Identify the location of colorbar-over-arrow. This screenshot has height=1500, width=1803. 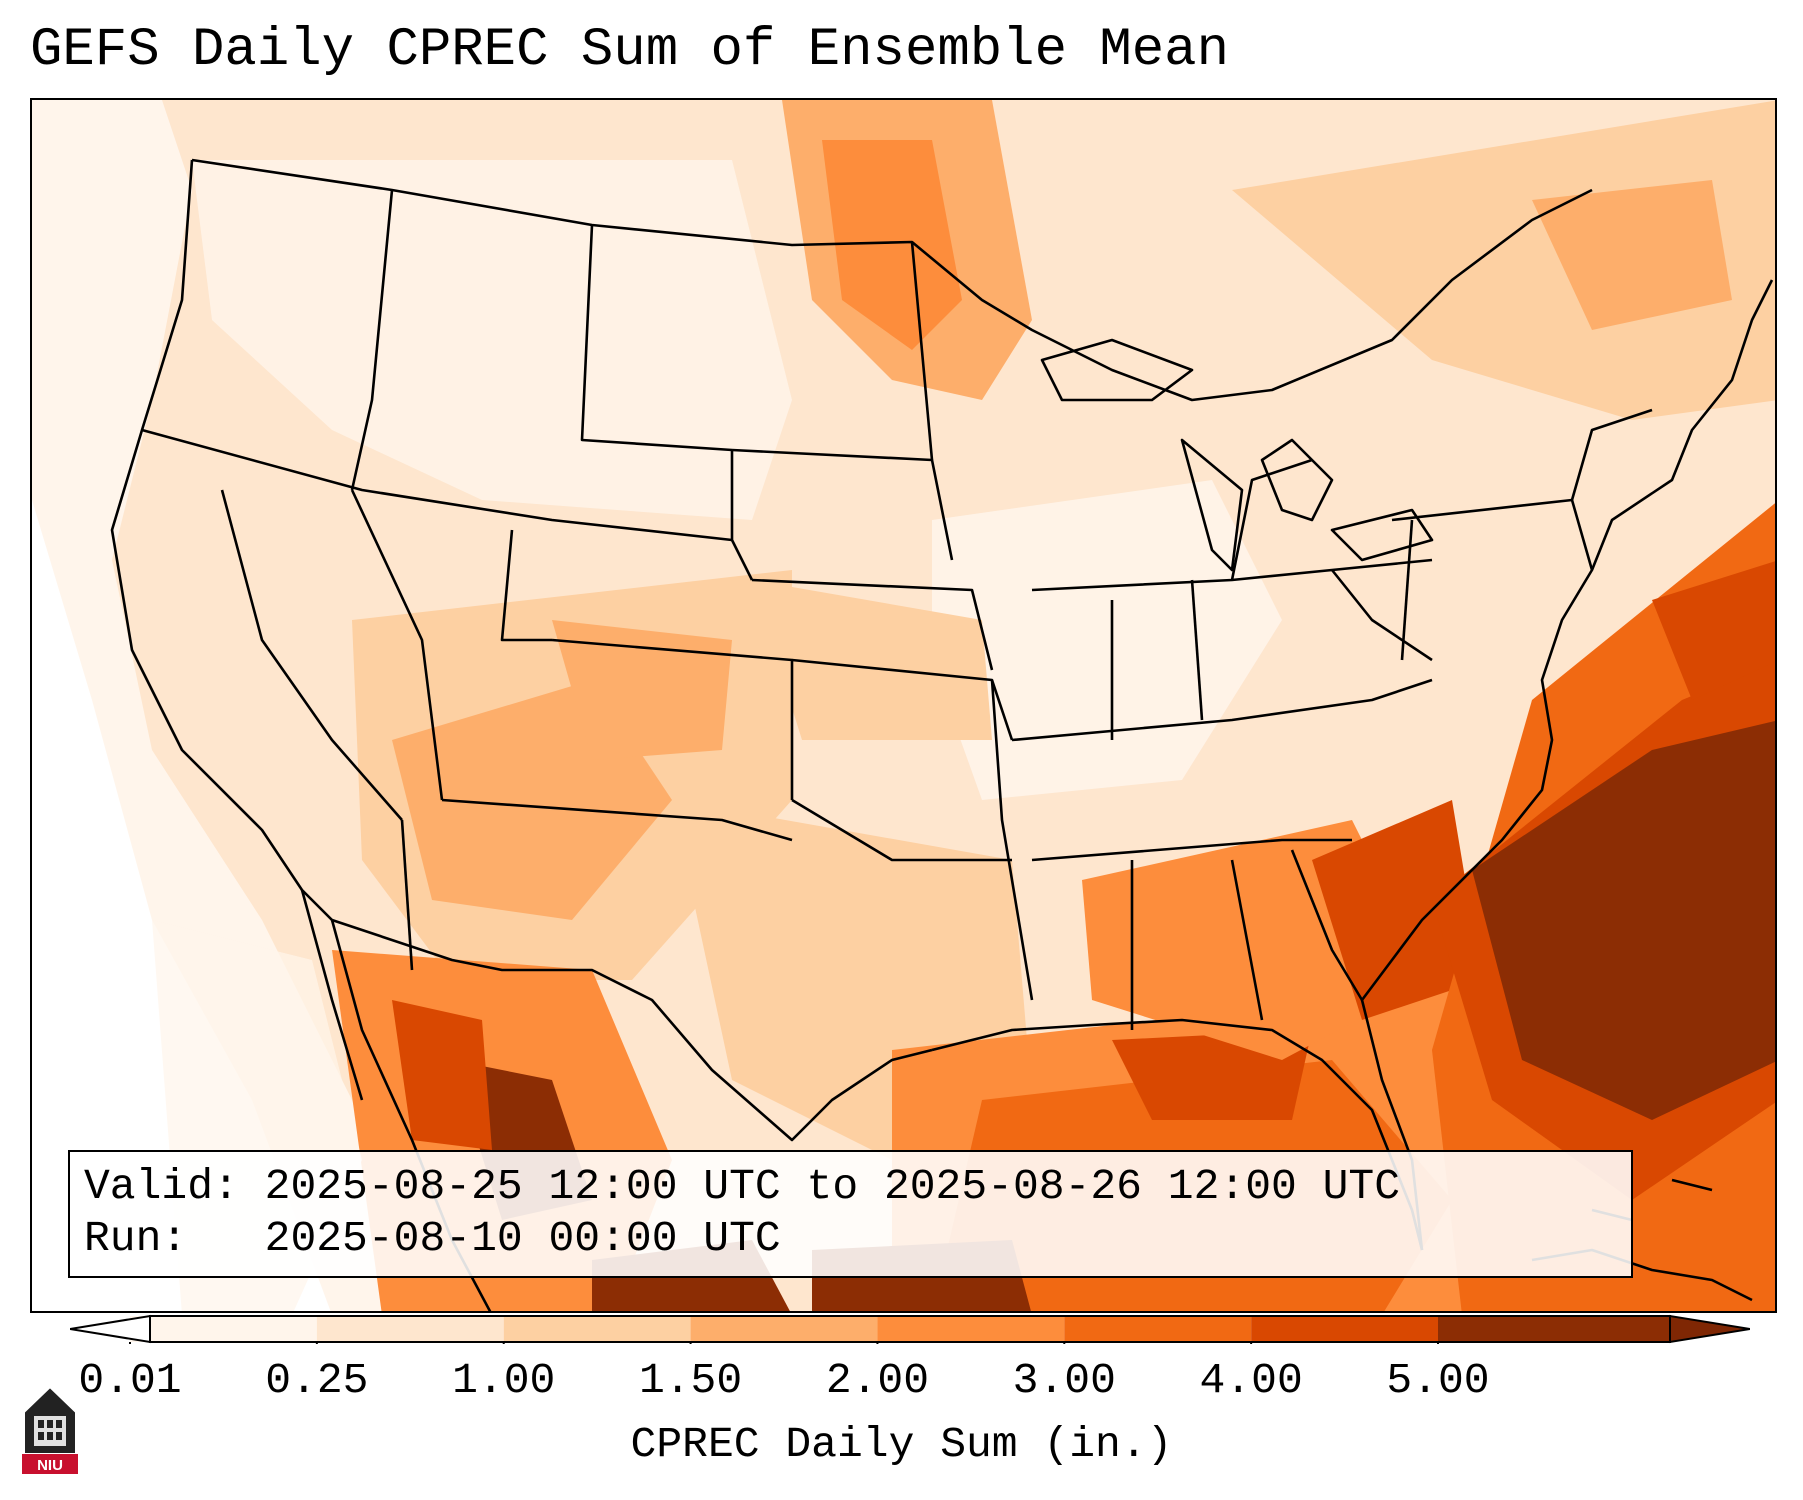
(1709, 1329).